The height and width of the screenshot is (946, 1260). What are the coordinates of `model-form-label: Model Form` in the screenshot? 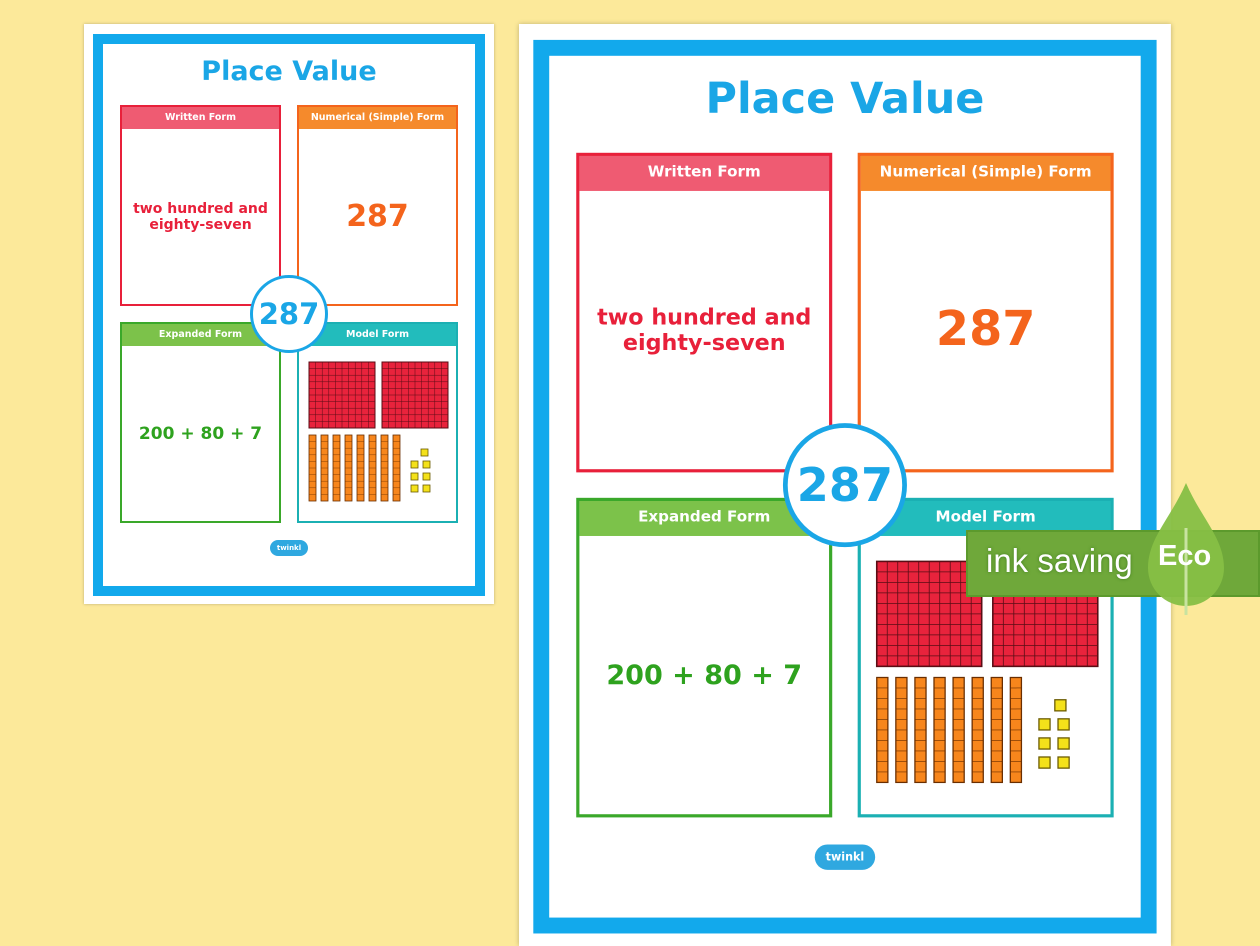 It's located at (377, 335).